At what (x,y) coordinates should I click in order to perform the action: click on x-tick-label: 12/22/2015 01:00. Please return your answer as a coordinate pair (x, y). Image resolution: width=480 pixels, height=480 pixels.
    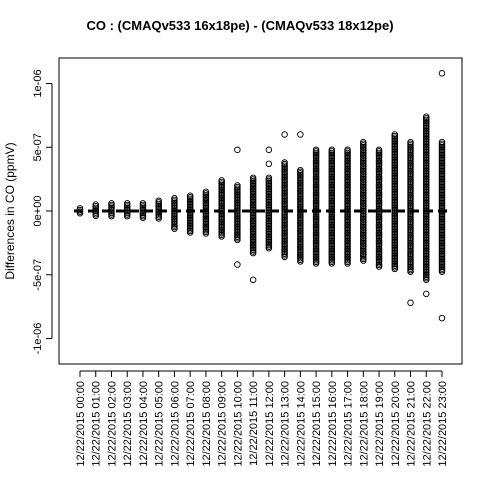
    Looking at the image, I should click on (97, 424).